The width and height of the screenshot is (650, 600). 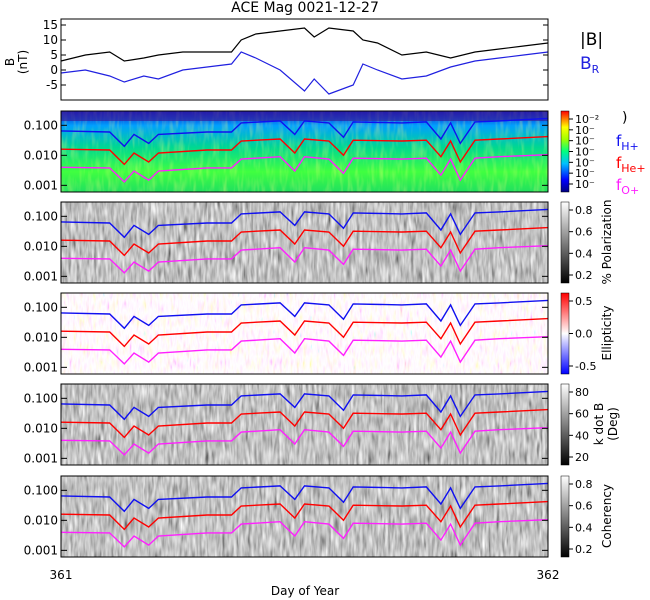 What do you see at coordinates (565, 424) in the screenshot?
I see `kdotb-colorbar` at bounding box center [565, 424].